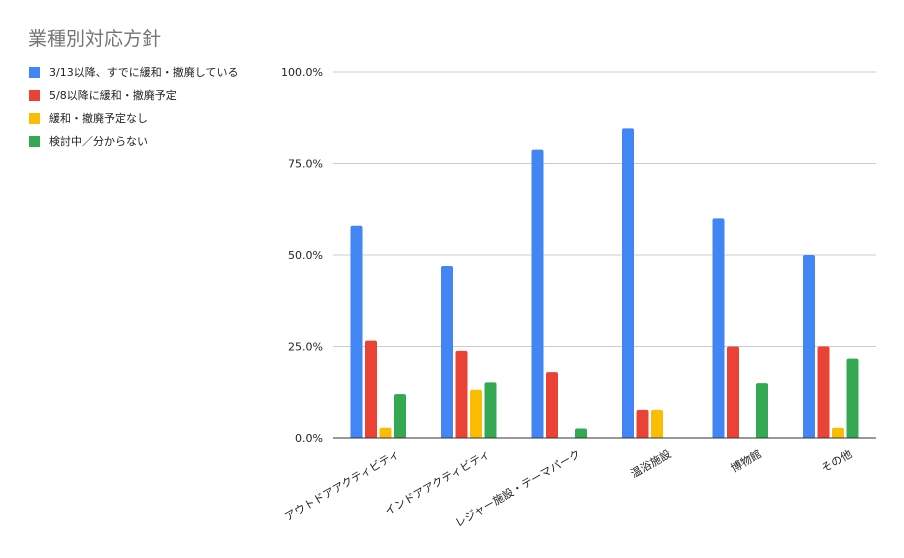 This screenshot has width=904, height=558. I want to click on legend-label-series-2: 5/8以降に緩和・撤廃予定, so click(113, 95).